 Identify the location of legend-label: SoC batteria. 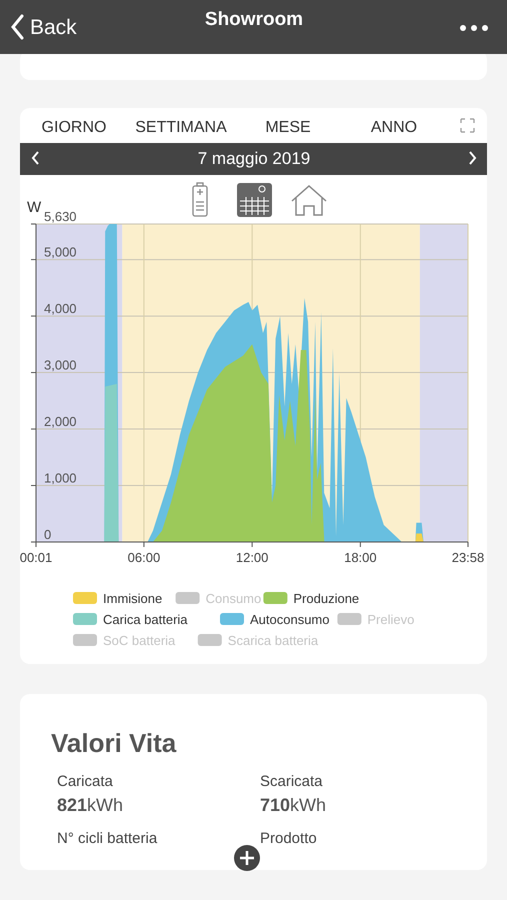
(139, 640).